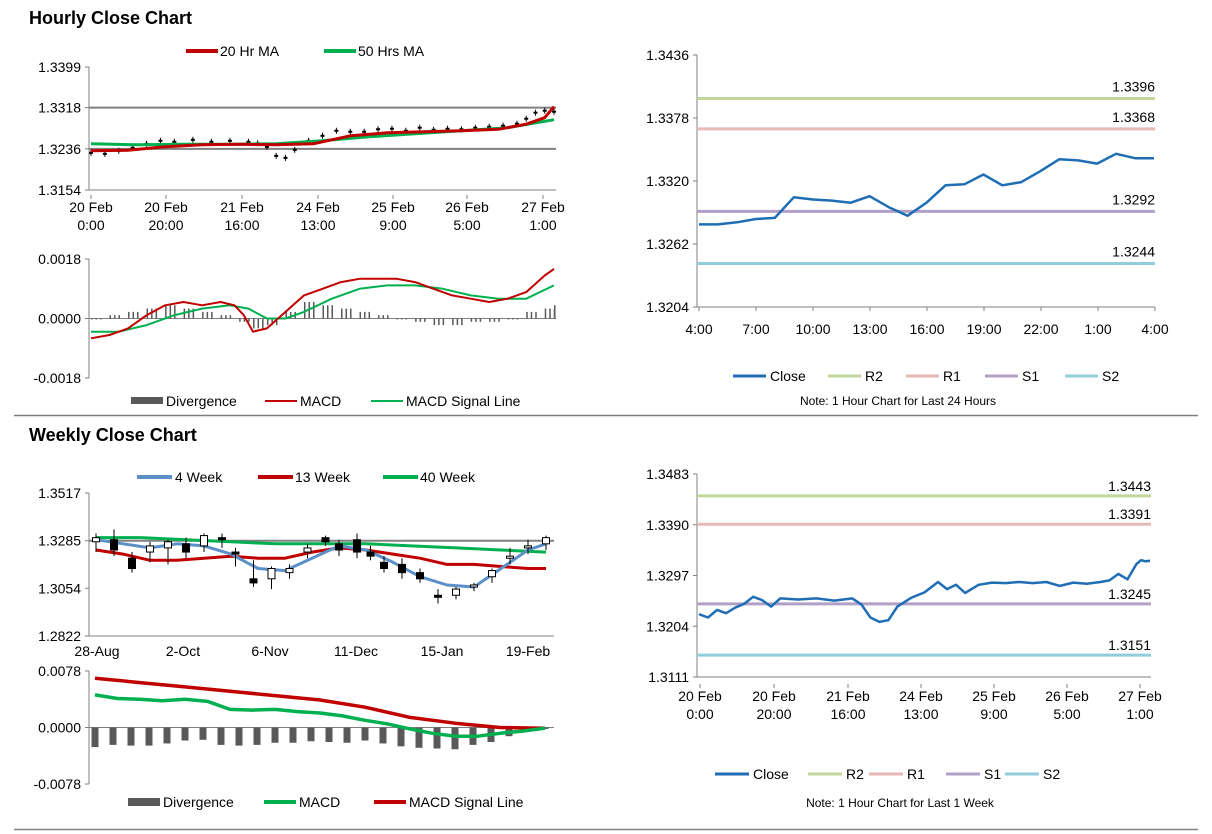 This screenshot has height=834, width=1212. Describe the element at coordinates (241, 225) in the screenshot. I see `x-tick-label-time: 16:00` at that location.